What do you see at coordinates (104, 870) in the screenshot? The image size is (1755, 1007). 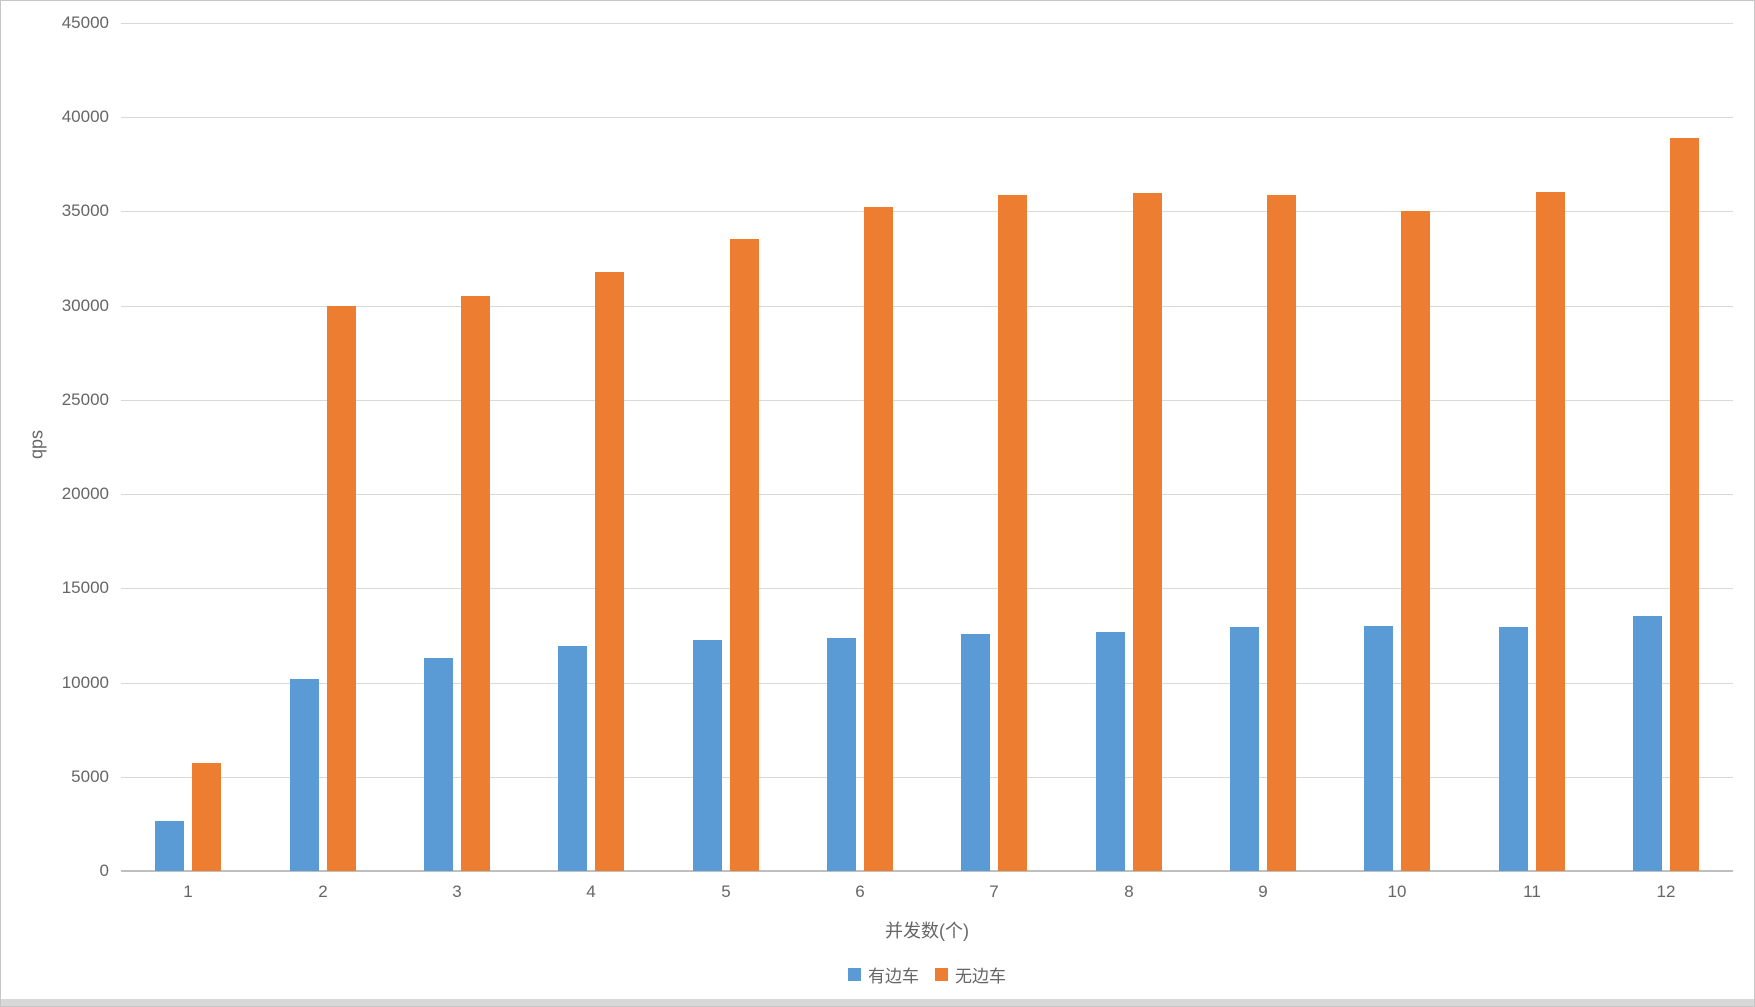 I see `y-tick-label: 0` at bounding box center [104, 870].